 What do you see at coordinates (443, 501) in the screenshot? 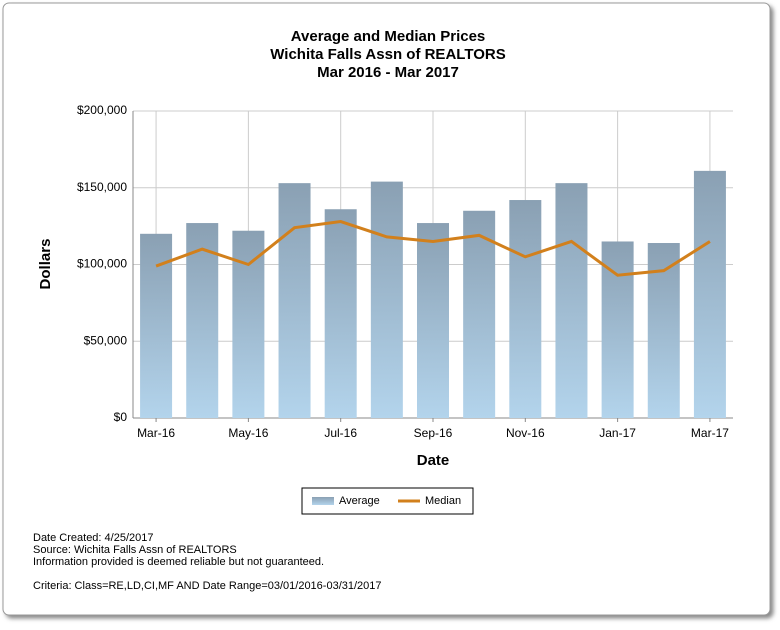
I see `legend-label: Median` at bounding box center [443, 501].